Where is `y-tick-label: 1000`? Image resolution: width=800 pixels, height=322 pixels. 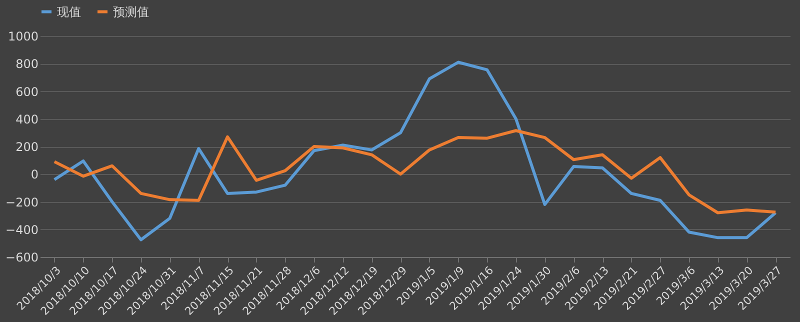
y-tick-label: 1000 is located at coordinates (23, 37).